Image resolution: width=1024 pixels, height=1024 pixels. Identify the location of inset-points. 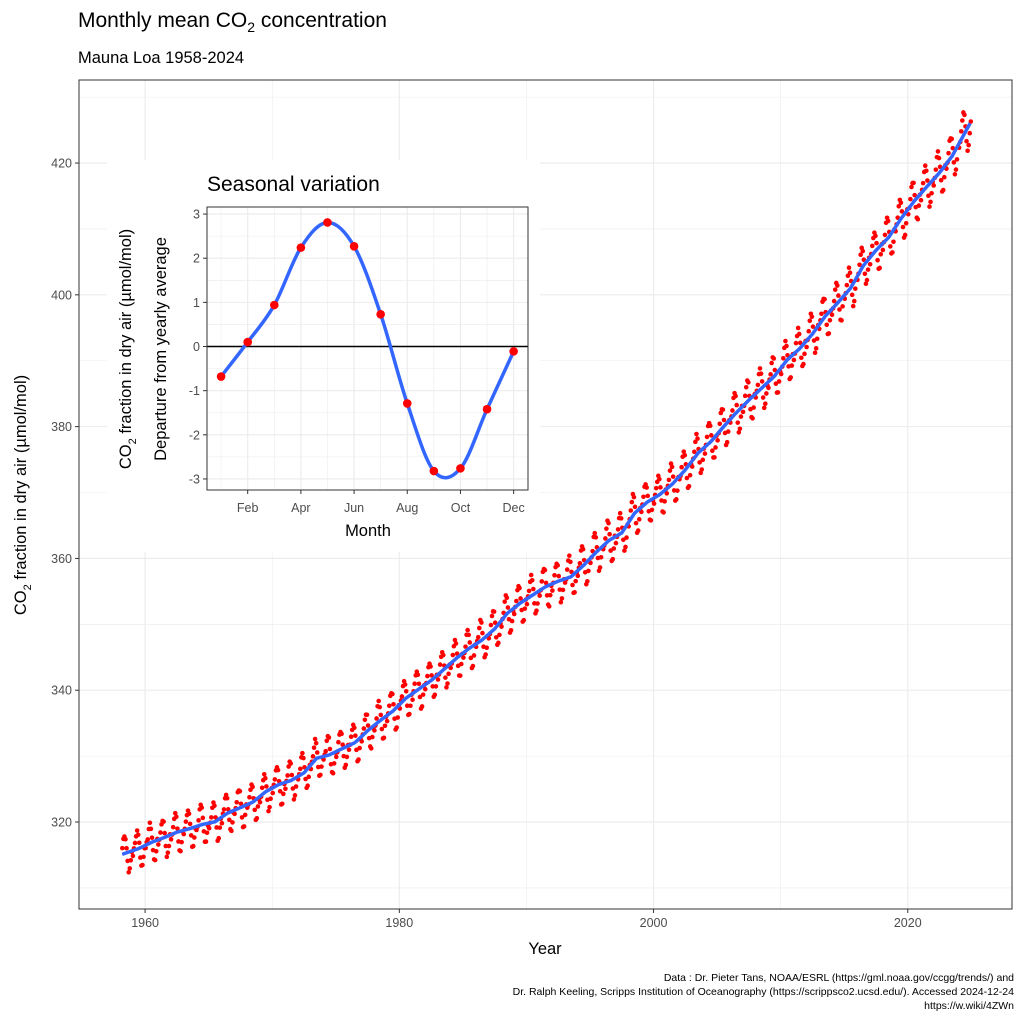
(367, 347).